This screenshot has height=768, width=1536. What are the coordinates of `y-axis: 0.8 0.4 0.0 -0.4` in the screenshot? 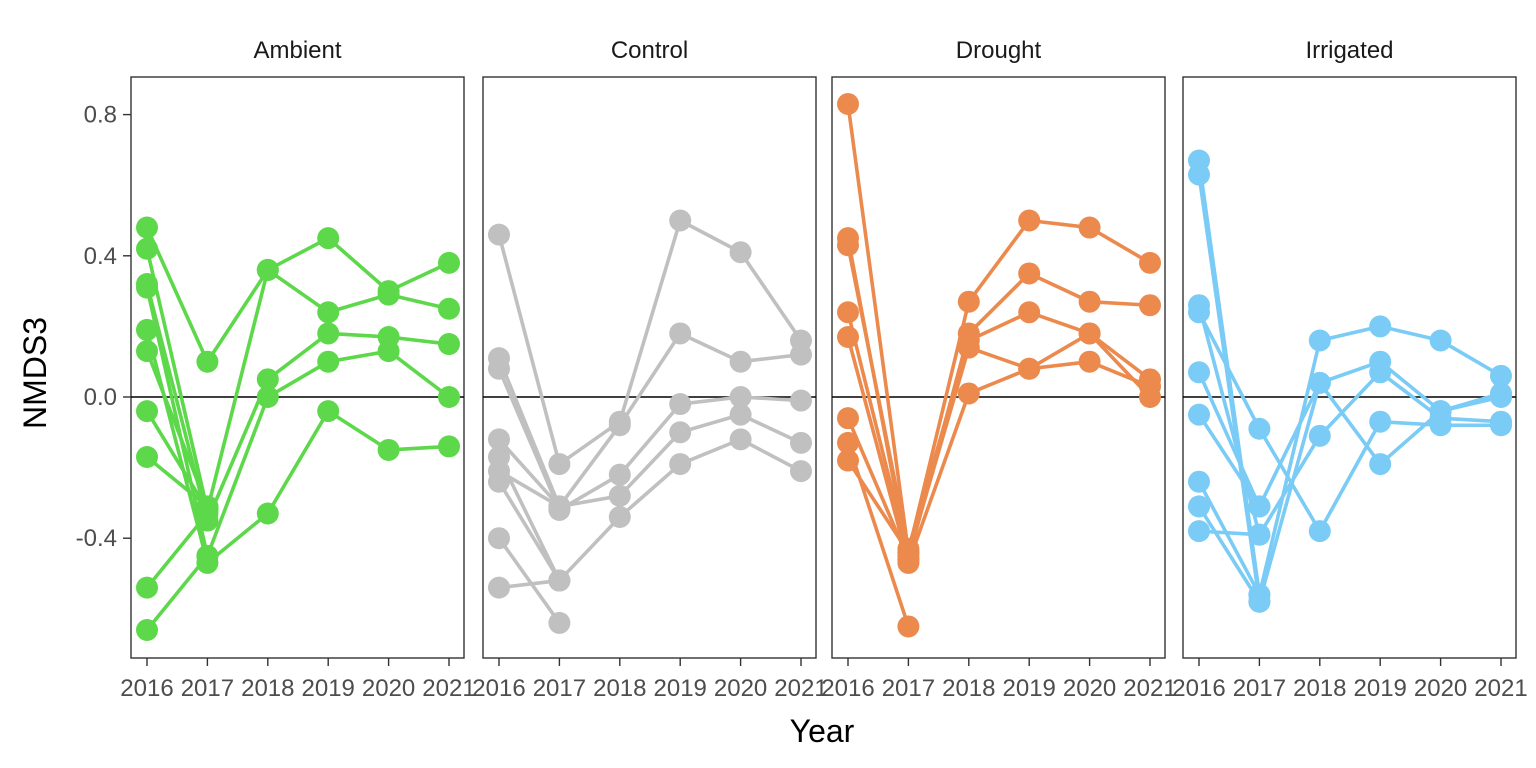 It's located at (103, 327).